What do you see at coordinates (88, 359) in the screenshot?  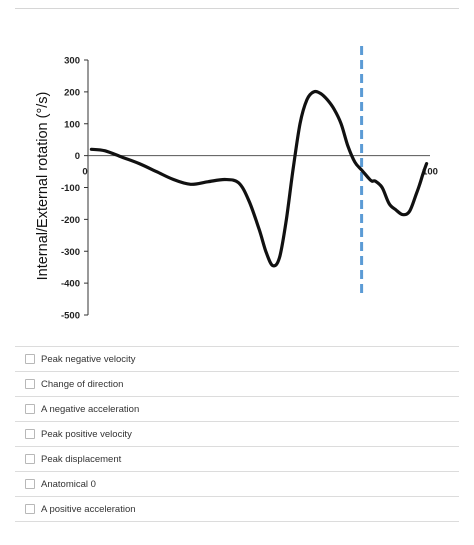 I see `answer-option-label: Peak negative velocity` at bounding box center [88, 359].